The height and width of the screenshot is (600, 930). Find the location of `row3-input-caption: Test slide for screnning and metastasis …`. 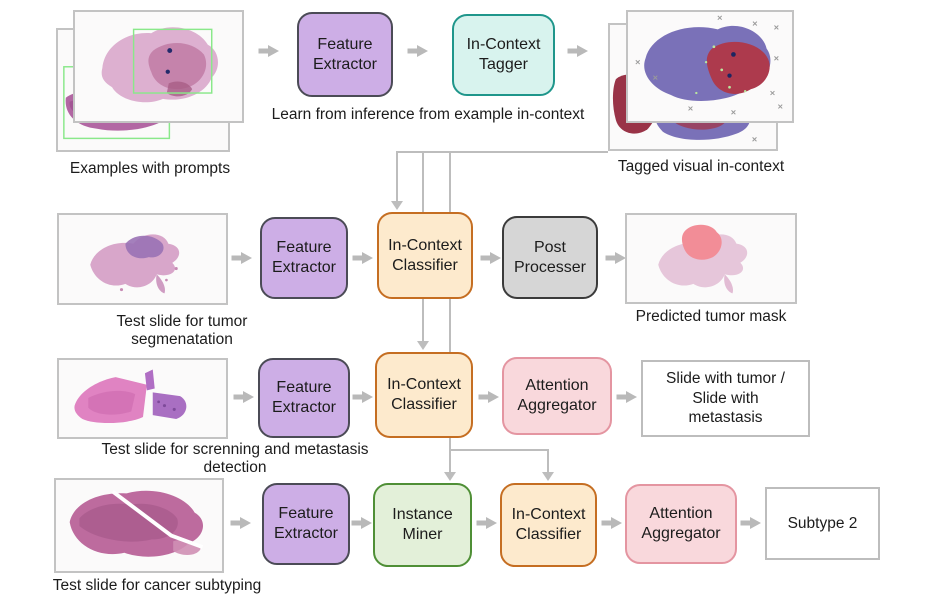

row3-input-caption: Test slide for screnning and metastasis … is located at coordinates (235, 458).